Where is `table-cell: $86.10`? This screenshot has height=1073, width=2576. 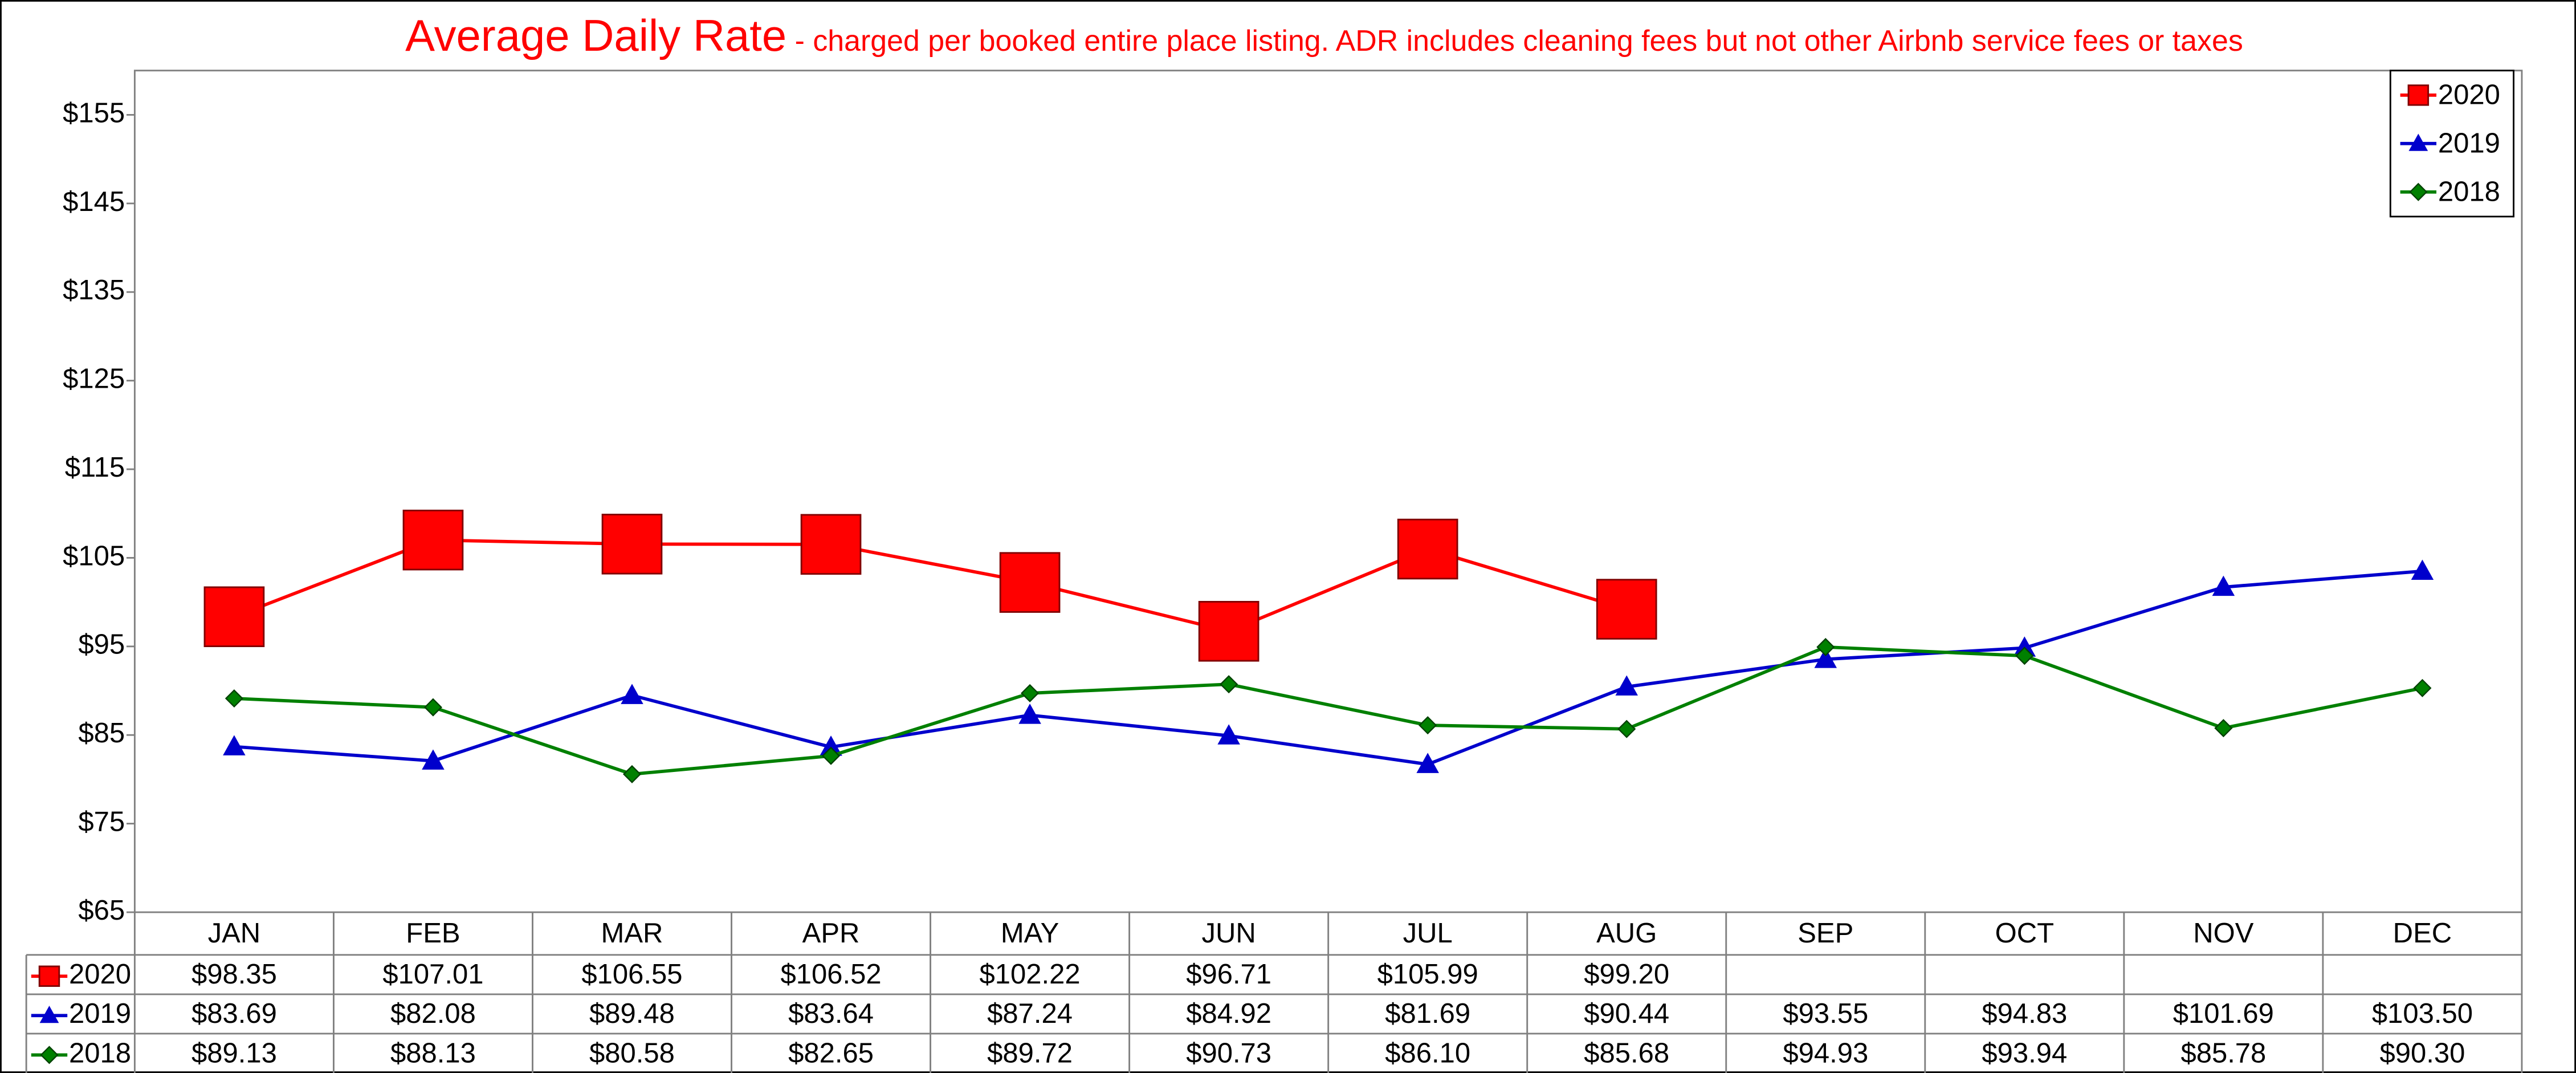 table-cell: $86.10 is located at coordinates (1427, 1053).